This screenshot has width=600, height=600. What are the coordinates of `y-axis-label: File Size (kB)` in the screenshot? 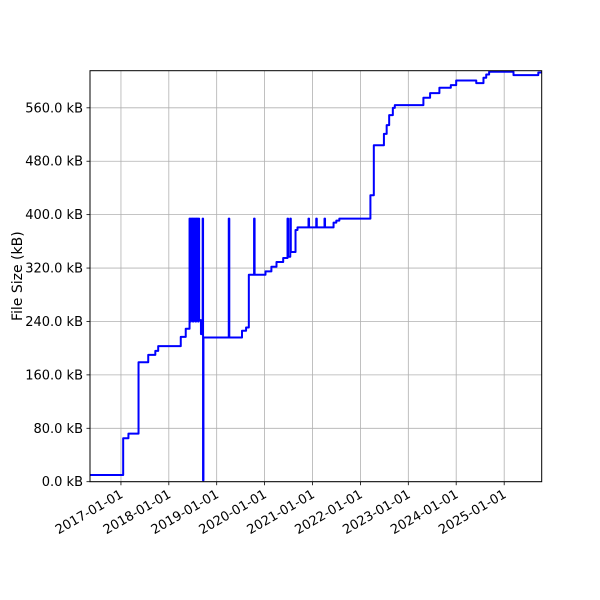 It's located at (18, 276).